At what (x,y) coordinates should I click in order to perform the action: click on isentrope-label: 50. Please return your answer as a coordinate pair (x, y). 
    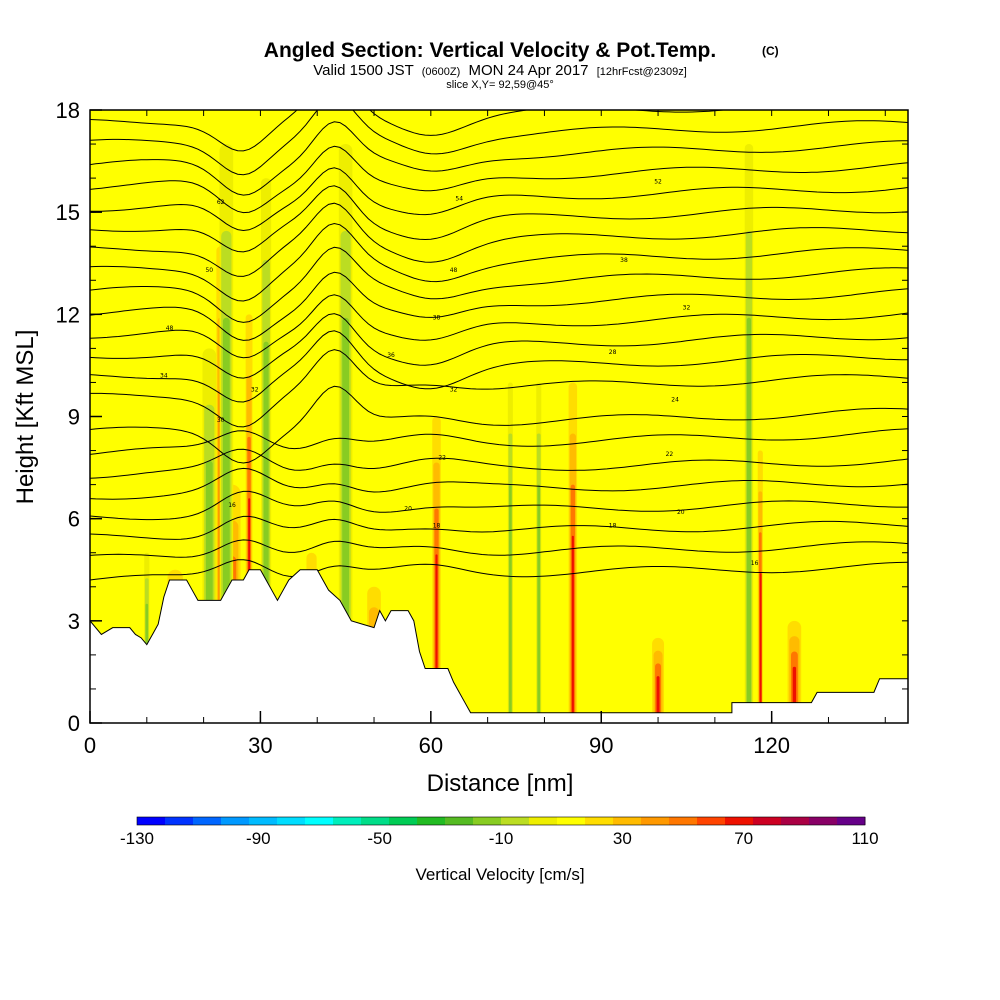
    Looking at the image, I should click on (209, 270).